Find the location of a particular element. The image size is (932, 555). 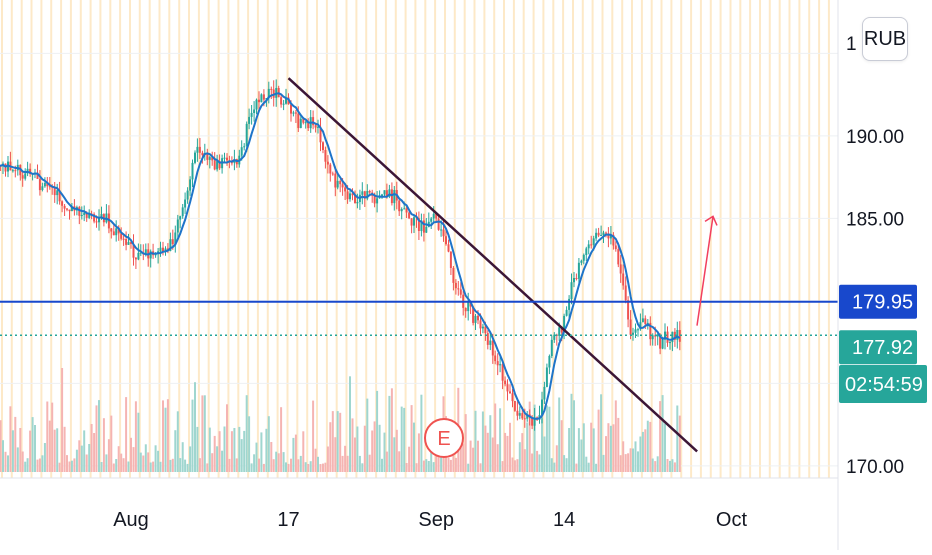

last-price-label-text: 177.92 is located at coordinates (882, 348).